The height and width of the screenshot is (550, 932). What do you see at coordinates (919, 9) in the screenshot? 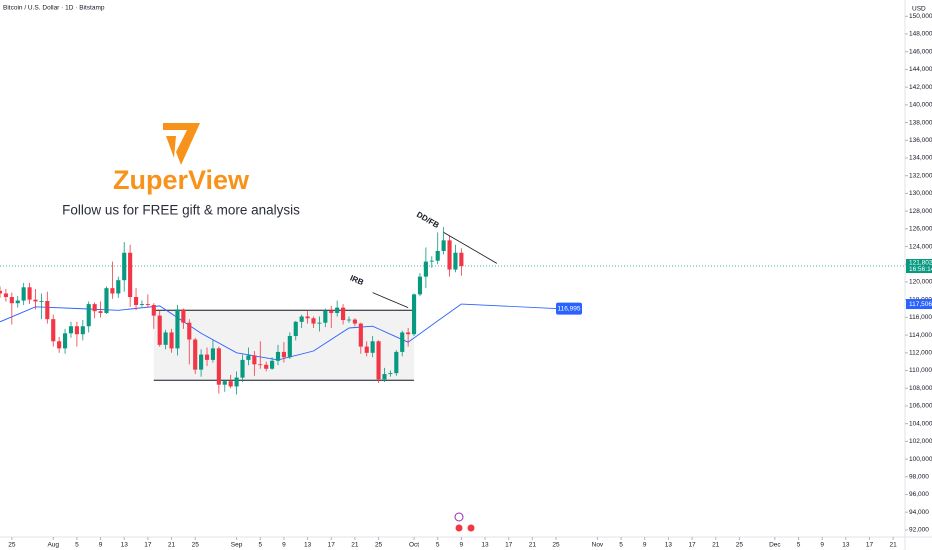
I see `price-unit: USD` at bounding box center [919, 9].